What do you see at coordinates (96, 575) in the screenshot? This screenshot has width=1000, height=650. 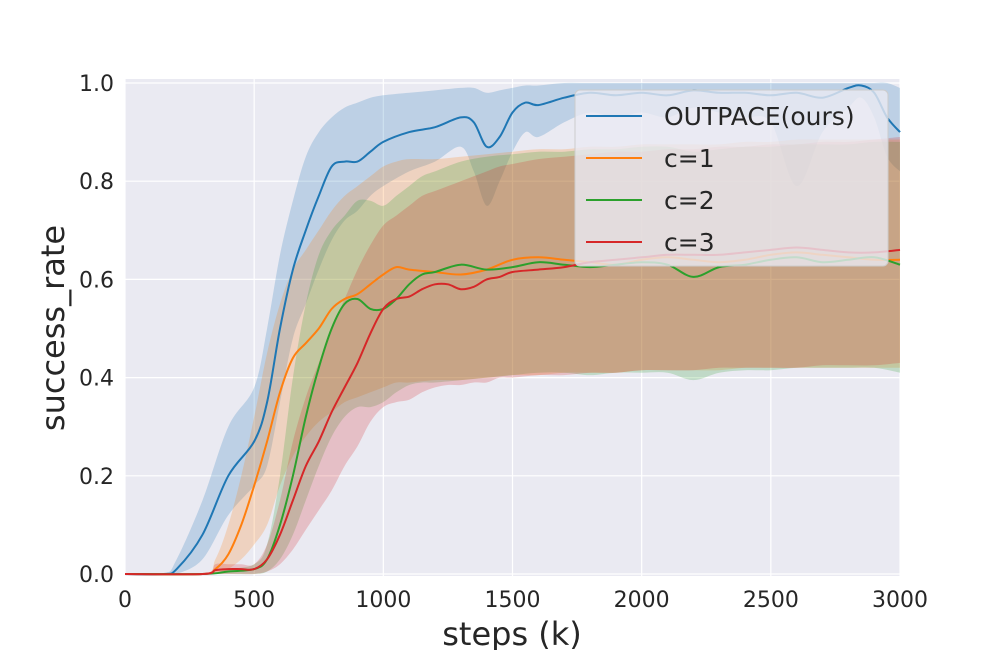 I see `y-tick-label: 0.0` at bounding box center [96, 575].